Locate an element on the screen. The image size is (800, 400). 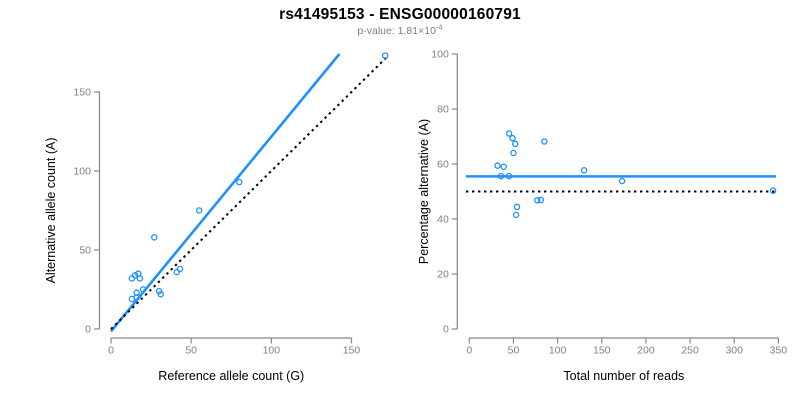
x-axis-title: Total number of reads is located at coordinates (623, 376).